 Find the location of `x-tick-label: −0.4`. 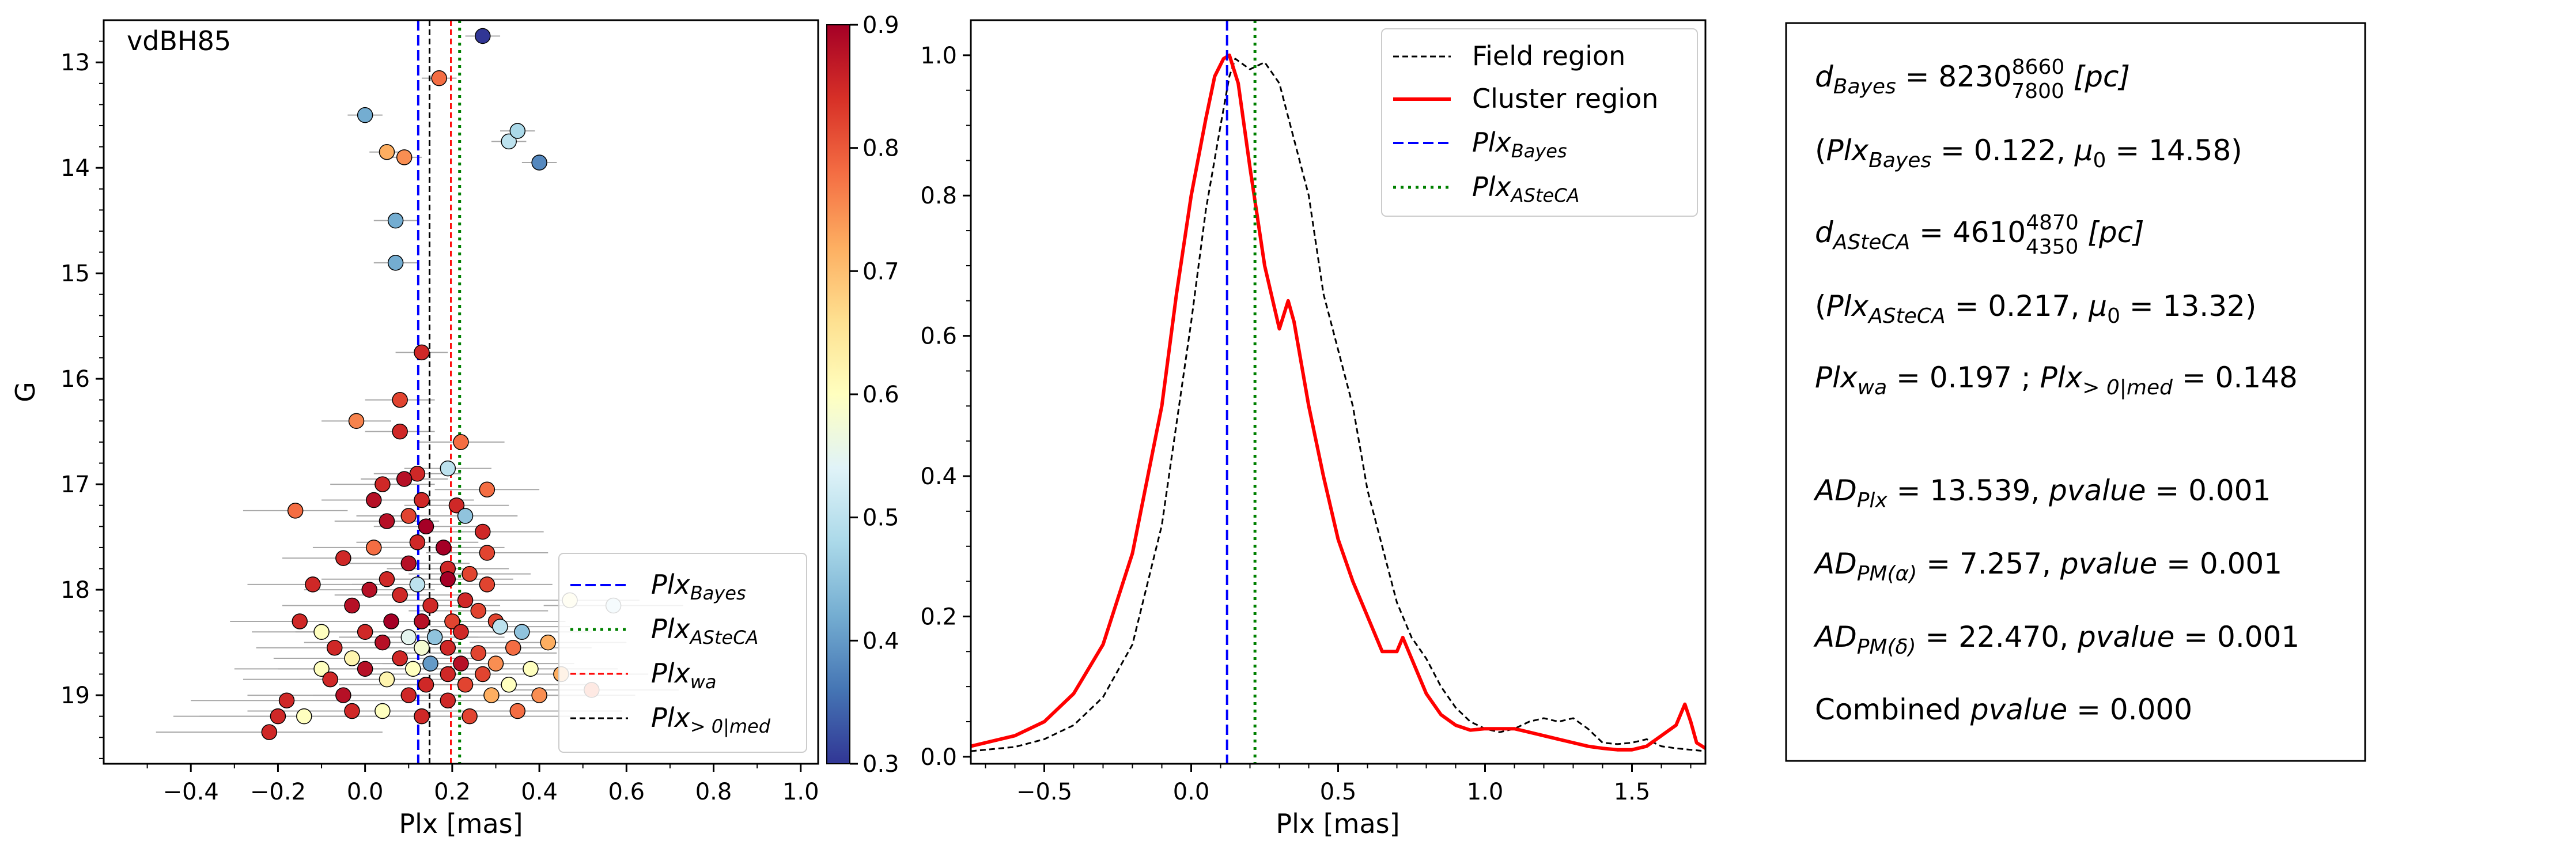

x-tick-label: −0.4 is located at coordinates (191, 792).